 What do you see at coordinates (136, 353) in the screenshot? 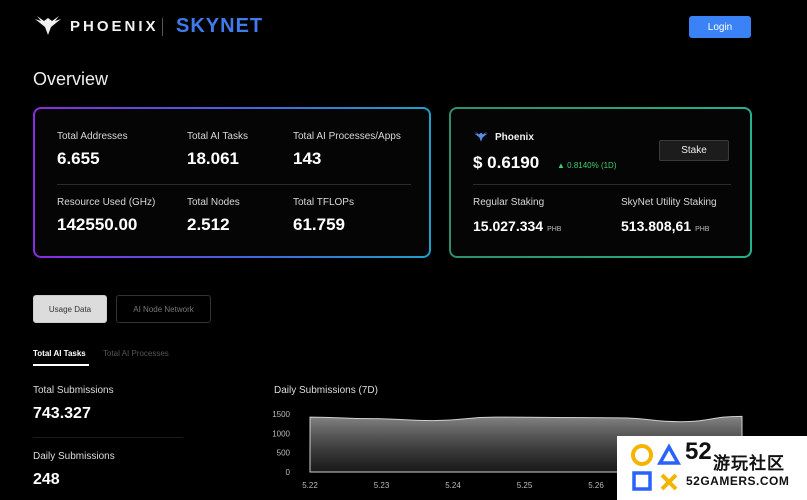
I see `subtab-total-ai-processes: Total AI Processes` at bounding box center [136, 353].